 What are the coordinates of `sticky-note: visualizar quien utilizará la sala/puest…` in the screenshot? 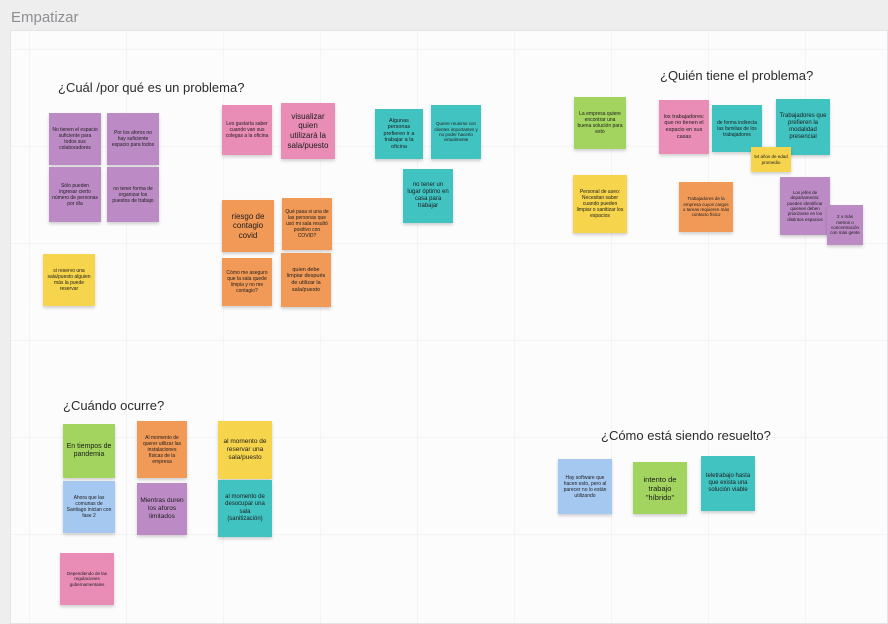 It's located at (308, 131).